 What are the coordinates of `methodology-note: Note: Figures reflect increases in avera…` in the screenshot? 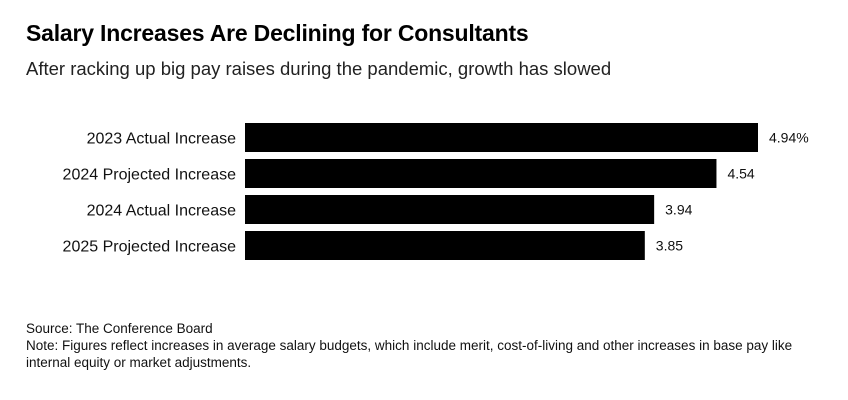 It's located at (409, 354).